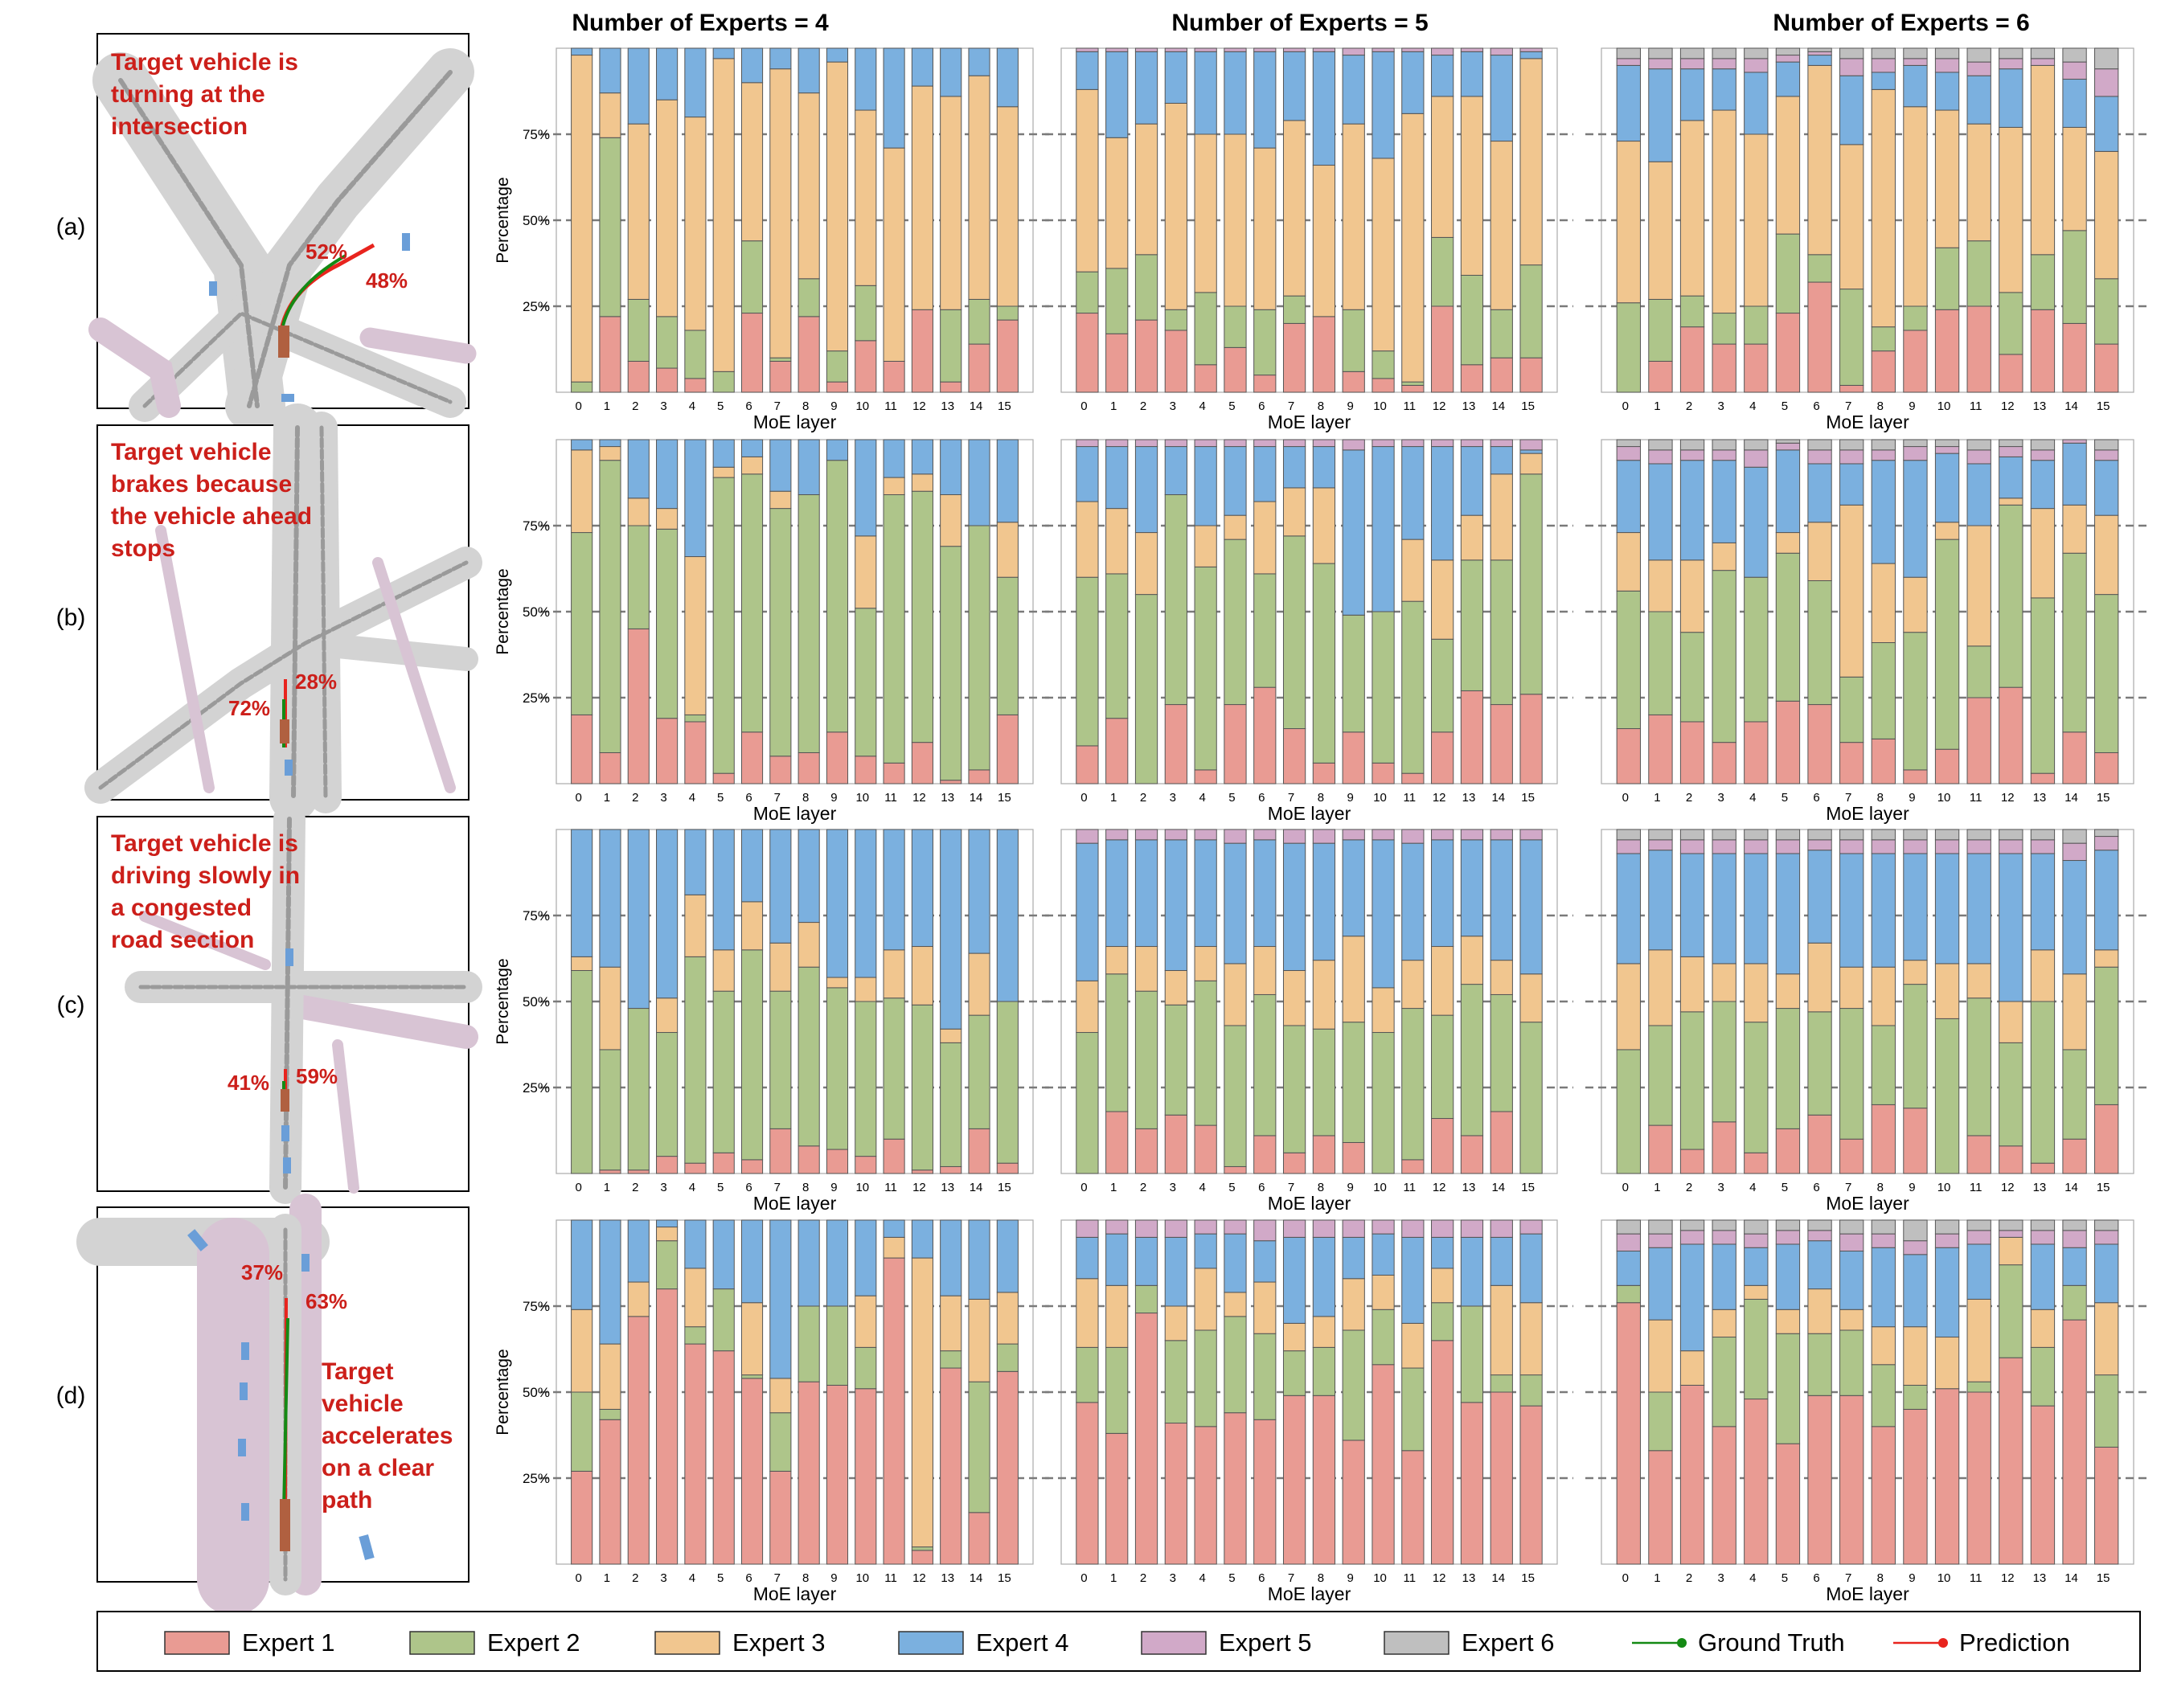  I want to click on bar-segment-layer13-expert4, so click(951, 72).